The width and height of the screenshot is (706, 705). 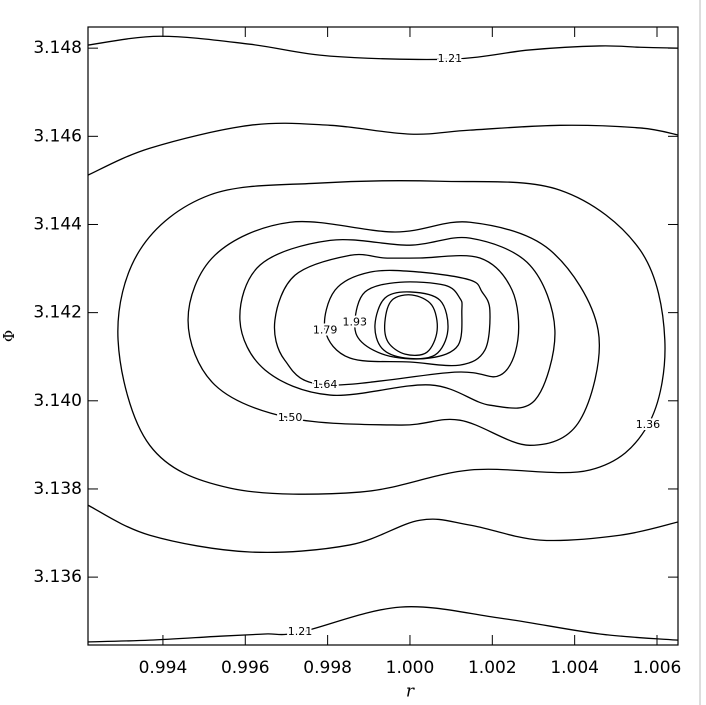 What do you see at coordinates (163, 668) in the screenshot?
I see `x-tick-label: 0.994` at bounding box center [163, 668].